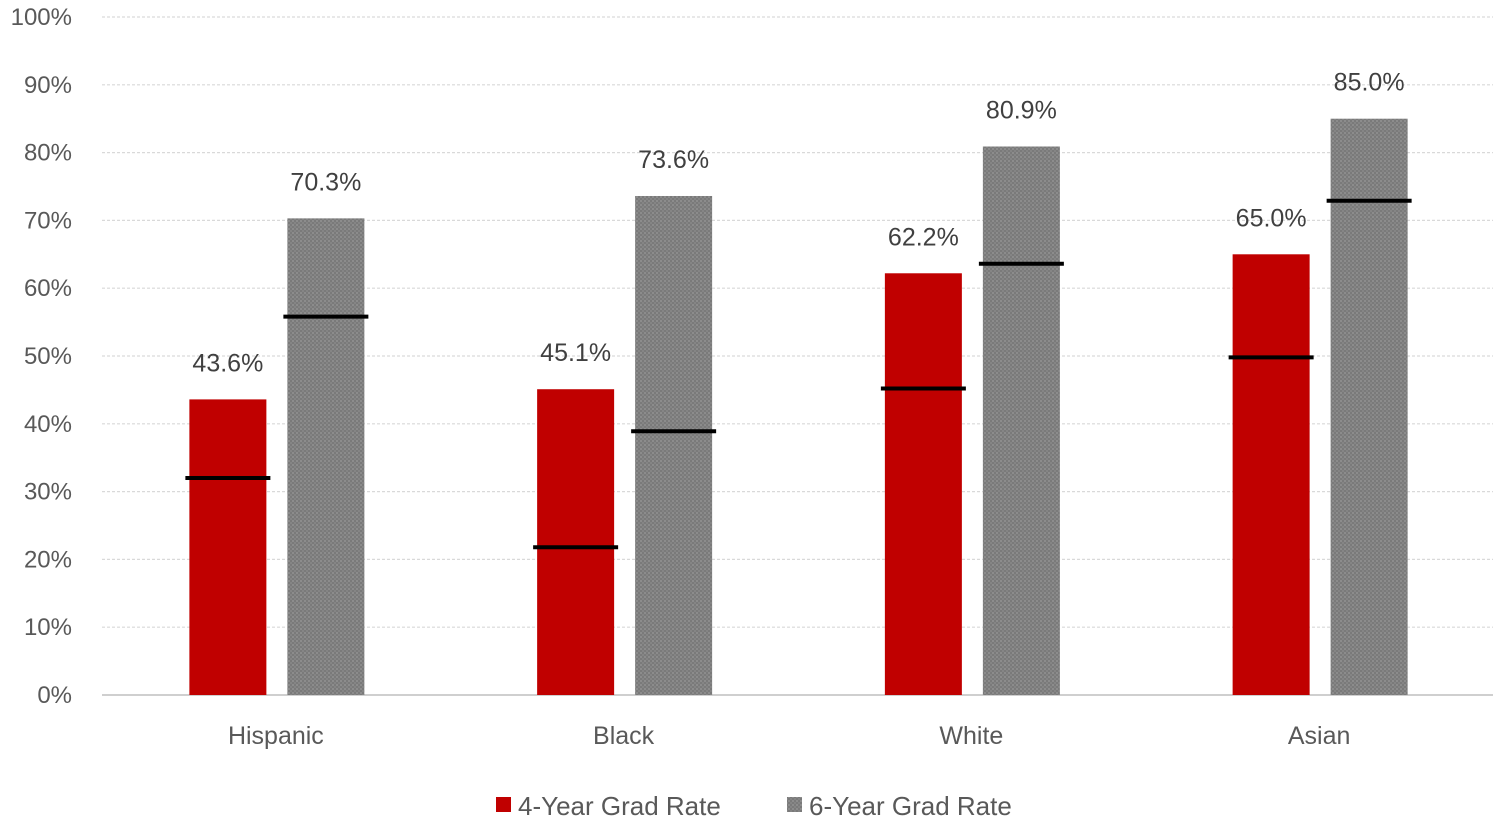 This screenshot has width=1495, height=822. What do you see at coordinates (971, 736) in the screenshot?
I see `category-label: White` at bounding box center [971, 736].